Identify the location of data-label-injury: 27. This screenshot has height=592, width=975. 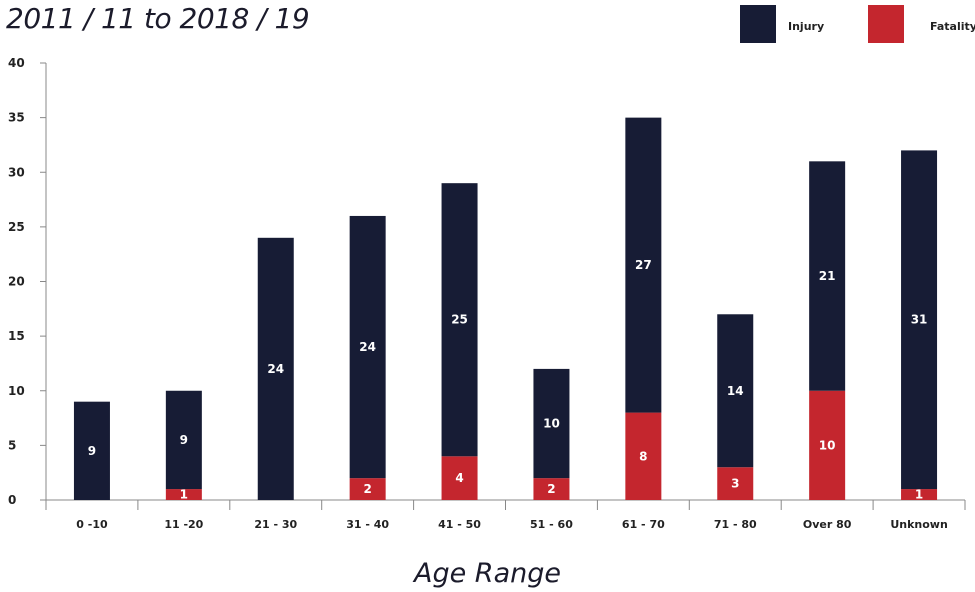
(643, 265).